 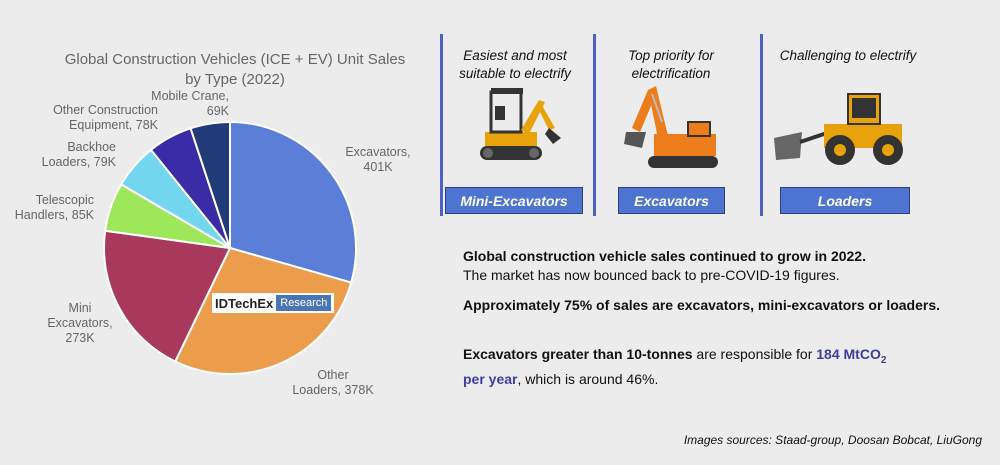 I want to click on p3-mid: are responsible for, so click(x=754, y=354).